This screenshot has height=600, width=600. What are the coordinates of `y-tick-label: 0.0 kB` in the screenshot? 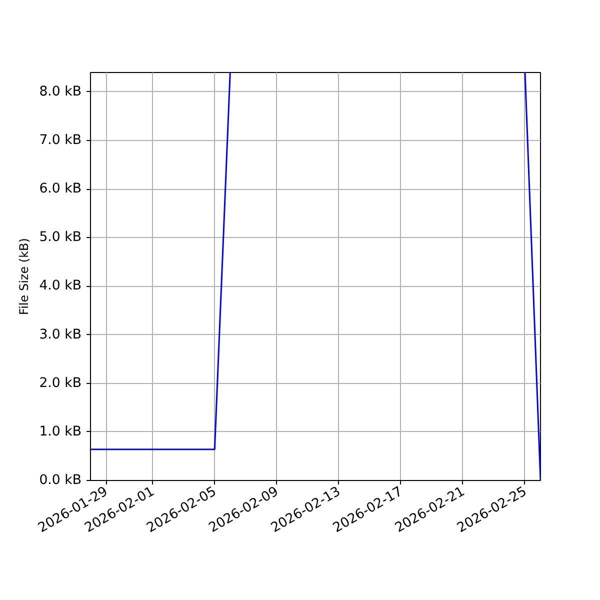 It's located at (60, 480).